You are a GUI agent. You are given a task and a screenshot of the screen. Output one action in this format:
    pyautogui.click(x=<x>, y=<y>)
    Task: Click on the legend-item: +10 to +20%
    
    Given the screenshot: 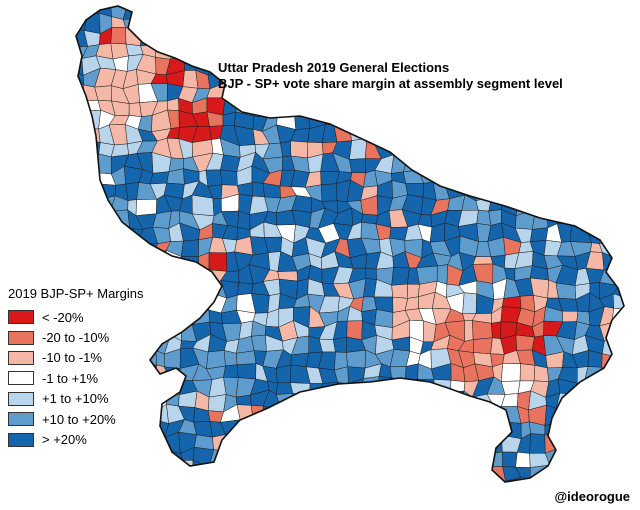 What is the action you would take?
    pyautogui.click(x=75, y=419)
    